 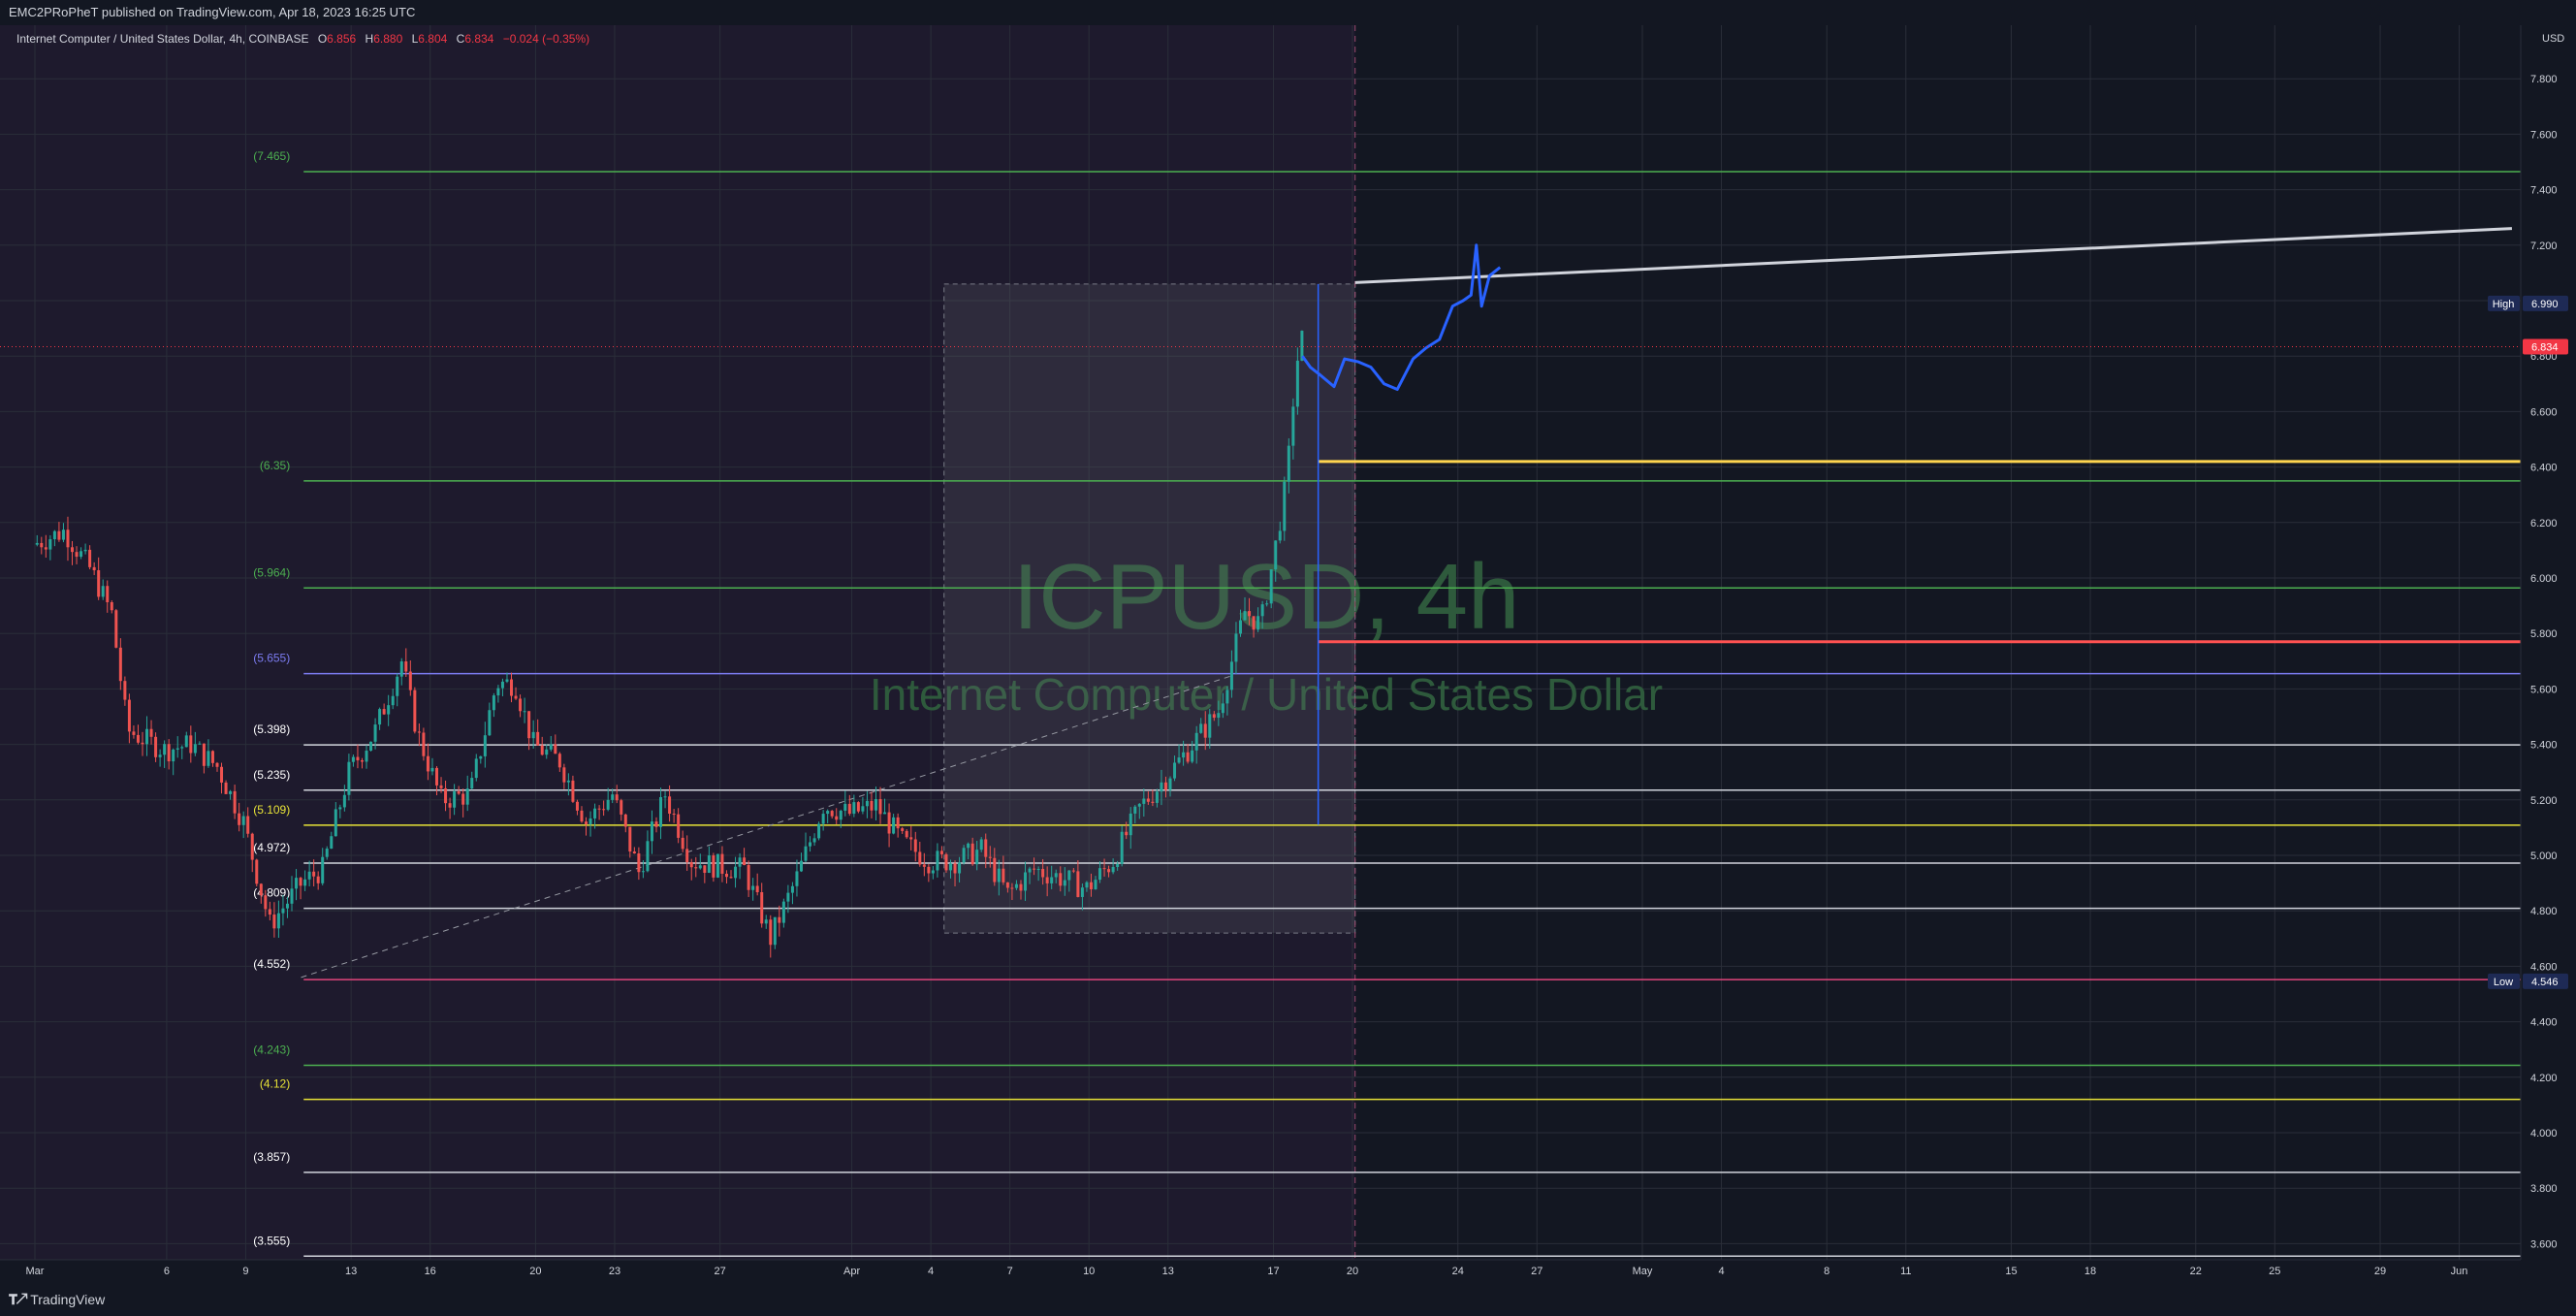 What do you see at coordinates (2544, 634) in the screenshot?
I see `price-axis-tick: 5.800` at bounding box center [2544, 634].